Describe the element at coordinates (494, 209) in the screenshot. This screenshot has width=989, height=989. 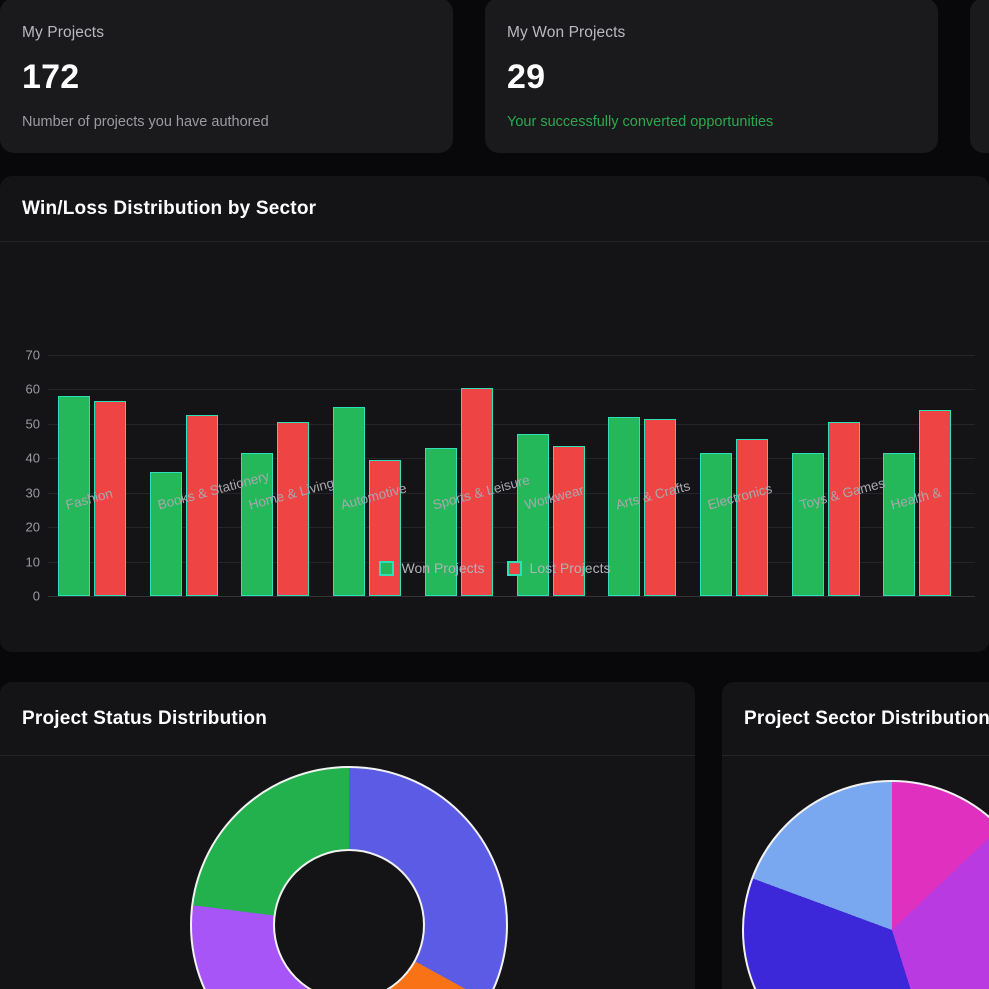
I see `win-loss-panel-header: Win/Loss Distribution by Sector` at that location.